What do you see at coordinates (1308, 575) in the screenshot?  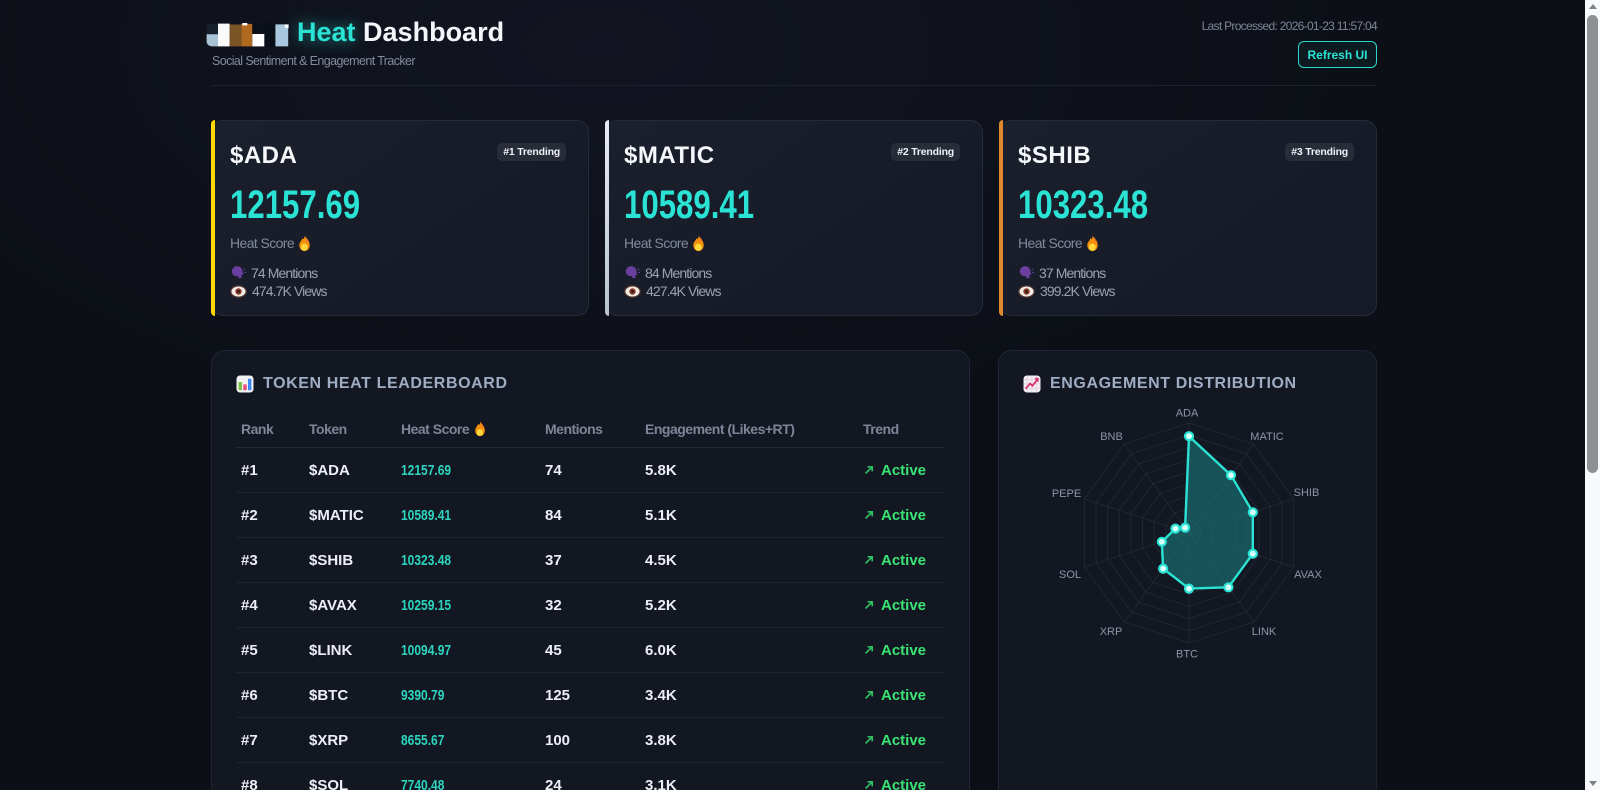 I see `svg-text: AVAX` at bounding box center [1308, 575].